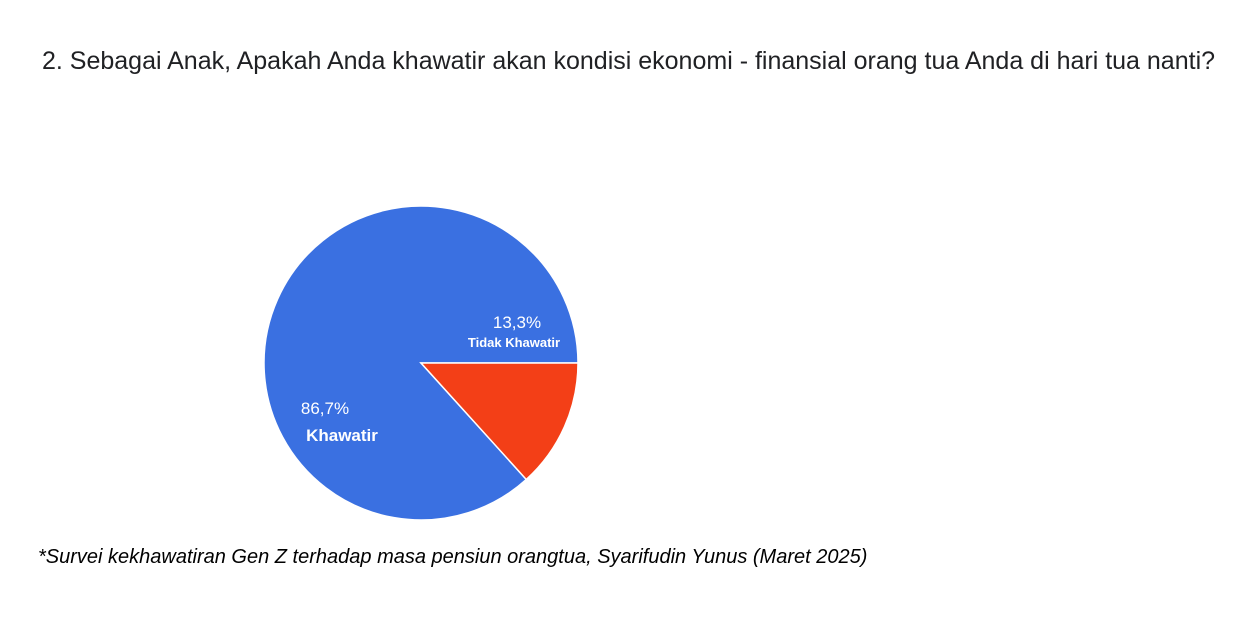 Image resolution: width=1251 pixels, height=634 pixels. What do you see at coordinates (514, 342) in the screenshot?
I see `slice-name-label-tidak-khawatir: Tidak Khawatir` at bounding box center [514, 342].